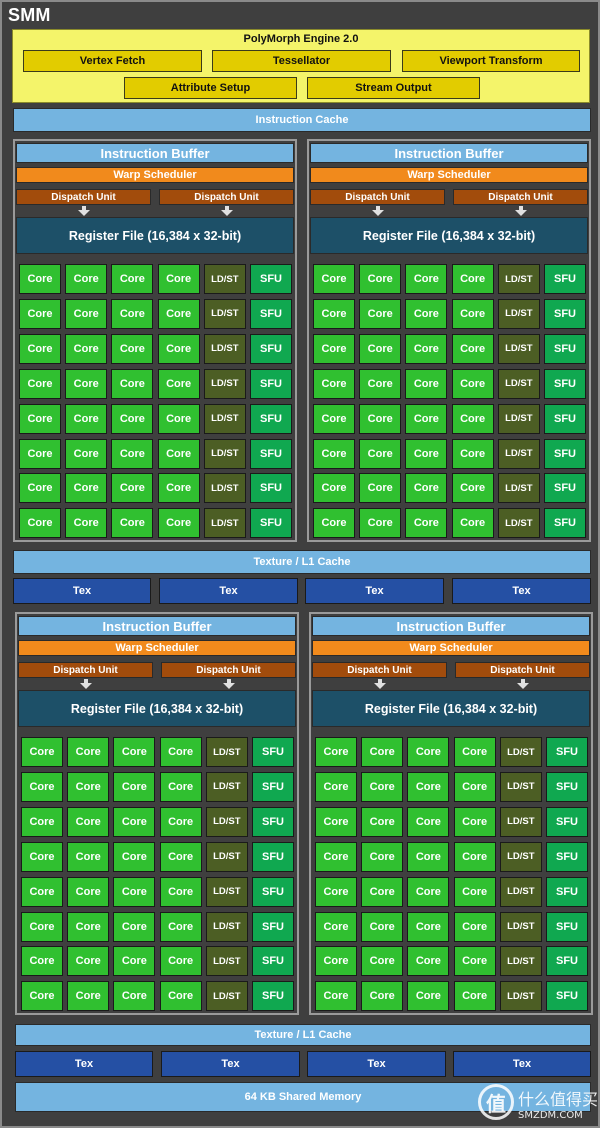 The image size is (600, 1128). I want to click on watermark-chinese: 什么值得买, so click(558, 1099).